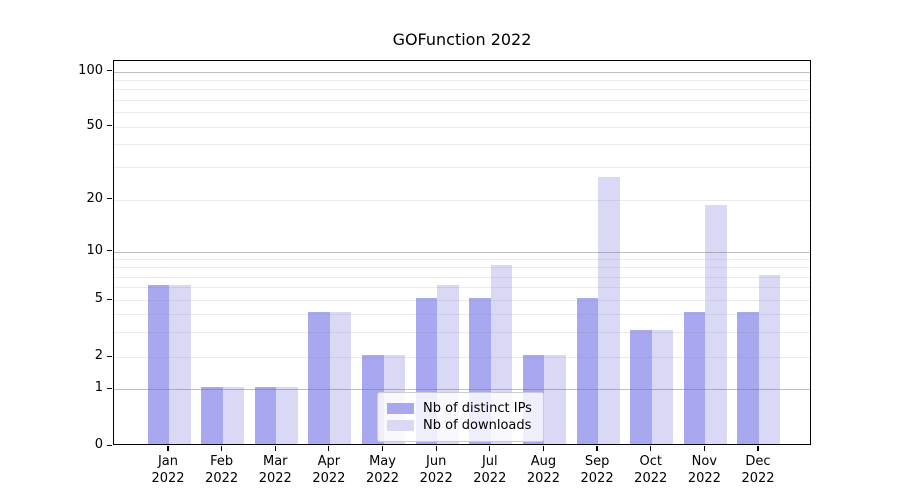 The image size is (900, 500). Describe the element at coordinates (597, 470) in the screenshot. I see `x-tick-label-sep: Sep 2022` at that location.